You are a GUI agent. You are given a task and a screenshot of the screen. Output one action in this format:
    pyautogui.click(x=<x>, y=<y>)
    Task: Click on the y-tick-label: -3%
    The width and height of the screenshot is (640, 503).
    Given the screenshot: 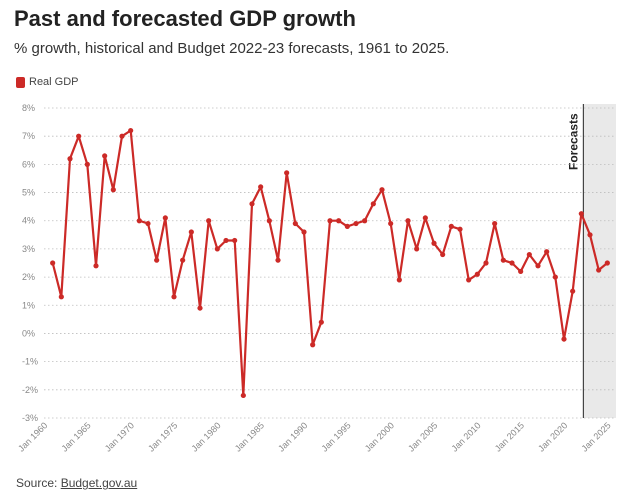 What is the action you would take?
    pyautogui.click(x=30, y=418)
    